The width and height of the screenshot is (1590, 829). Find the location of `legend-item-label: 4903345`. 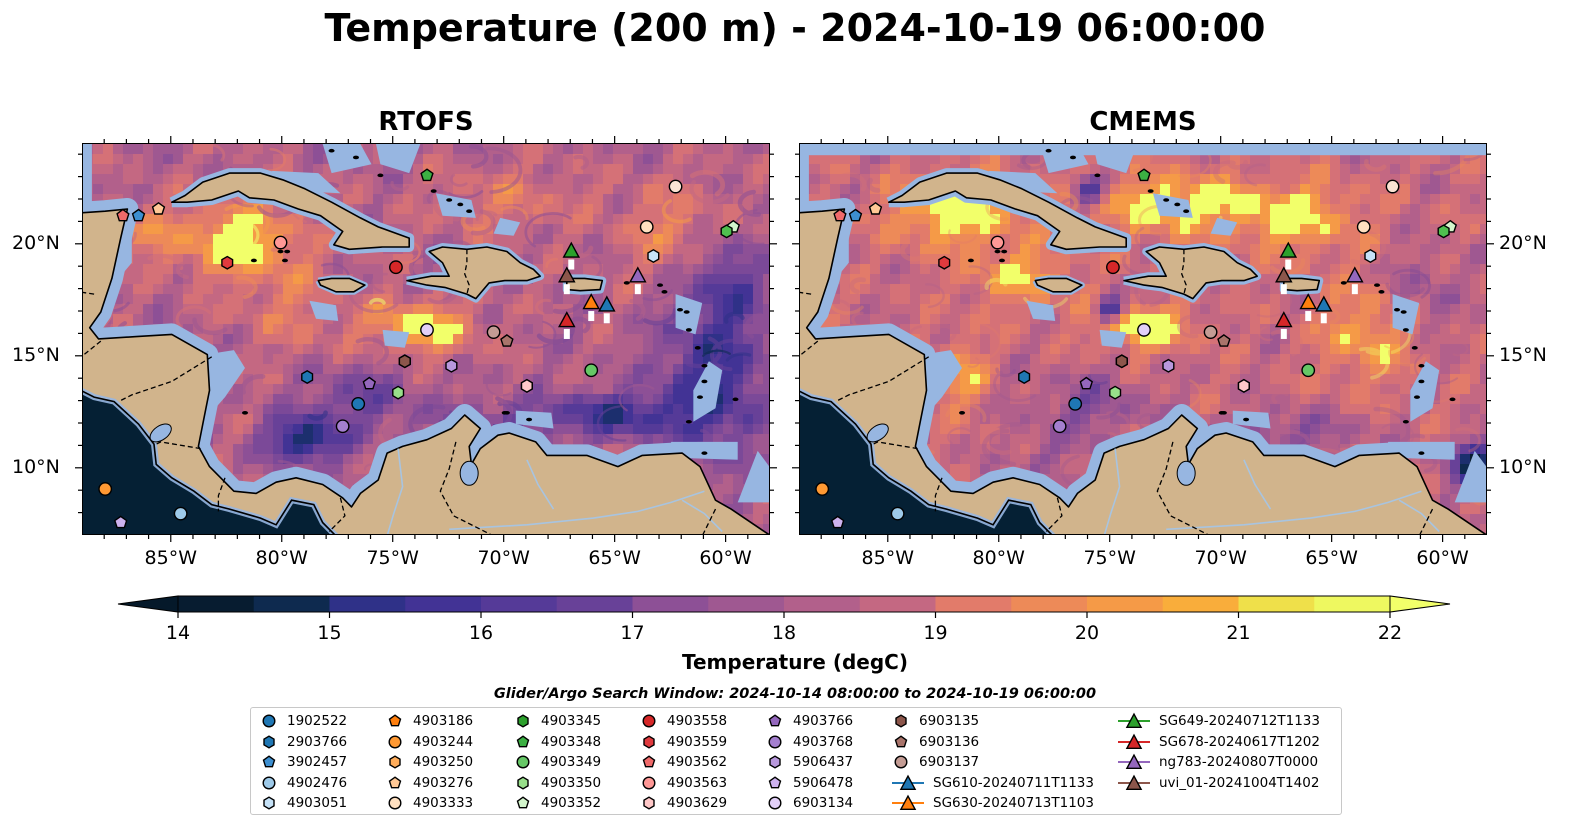

legend-item-label: 4903345 is located at coordinates (571, 721).